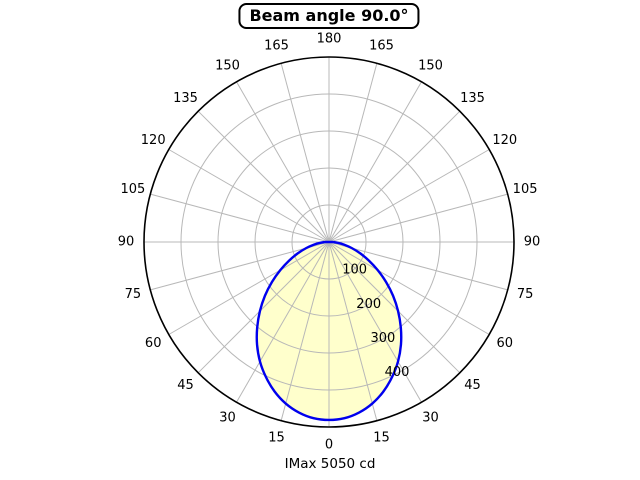 The image size is (640, 480). What do you see at coordinates (430, 417) in the screenshot?
I see `angle-label-R30: 30` at bounding box center [430, 417].